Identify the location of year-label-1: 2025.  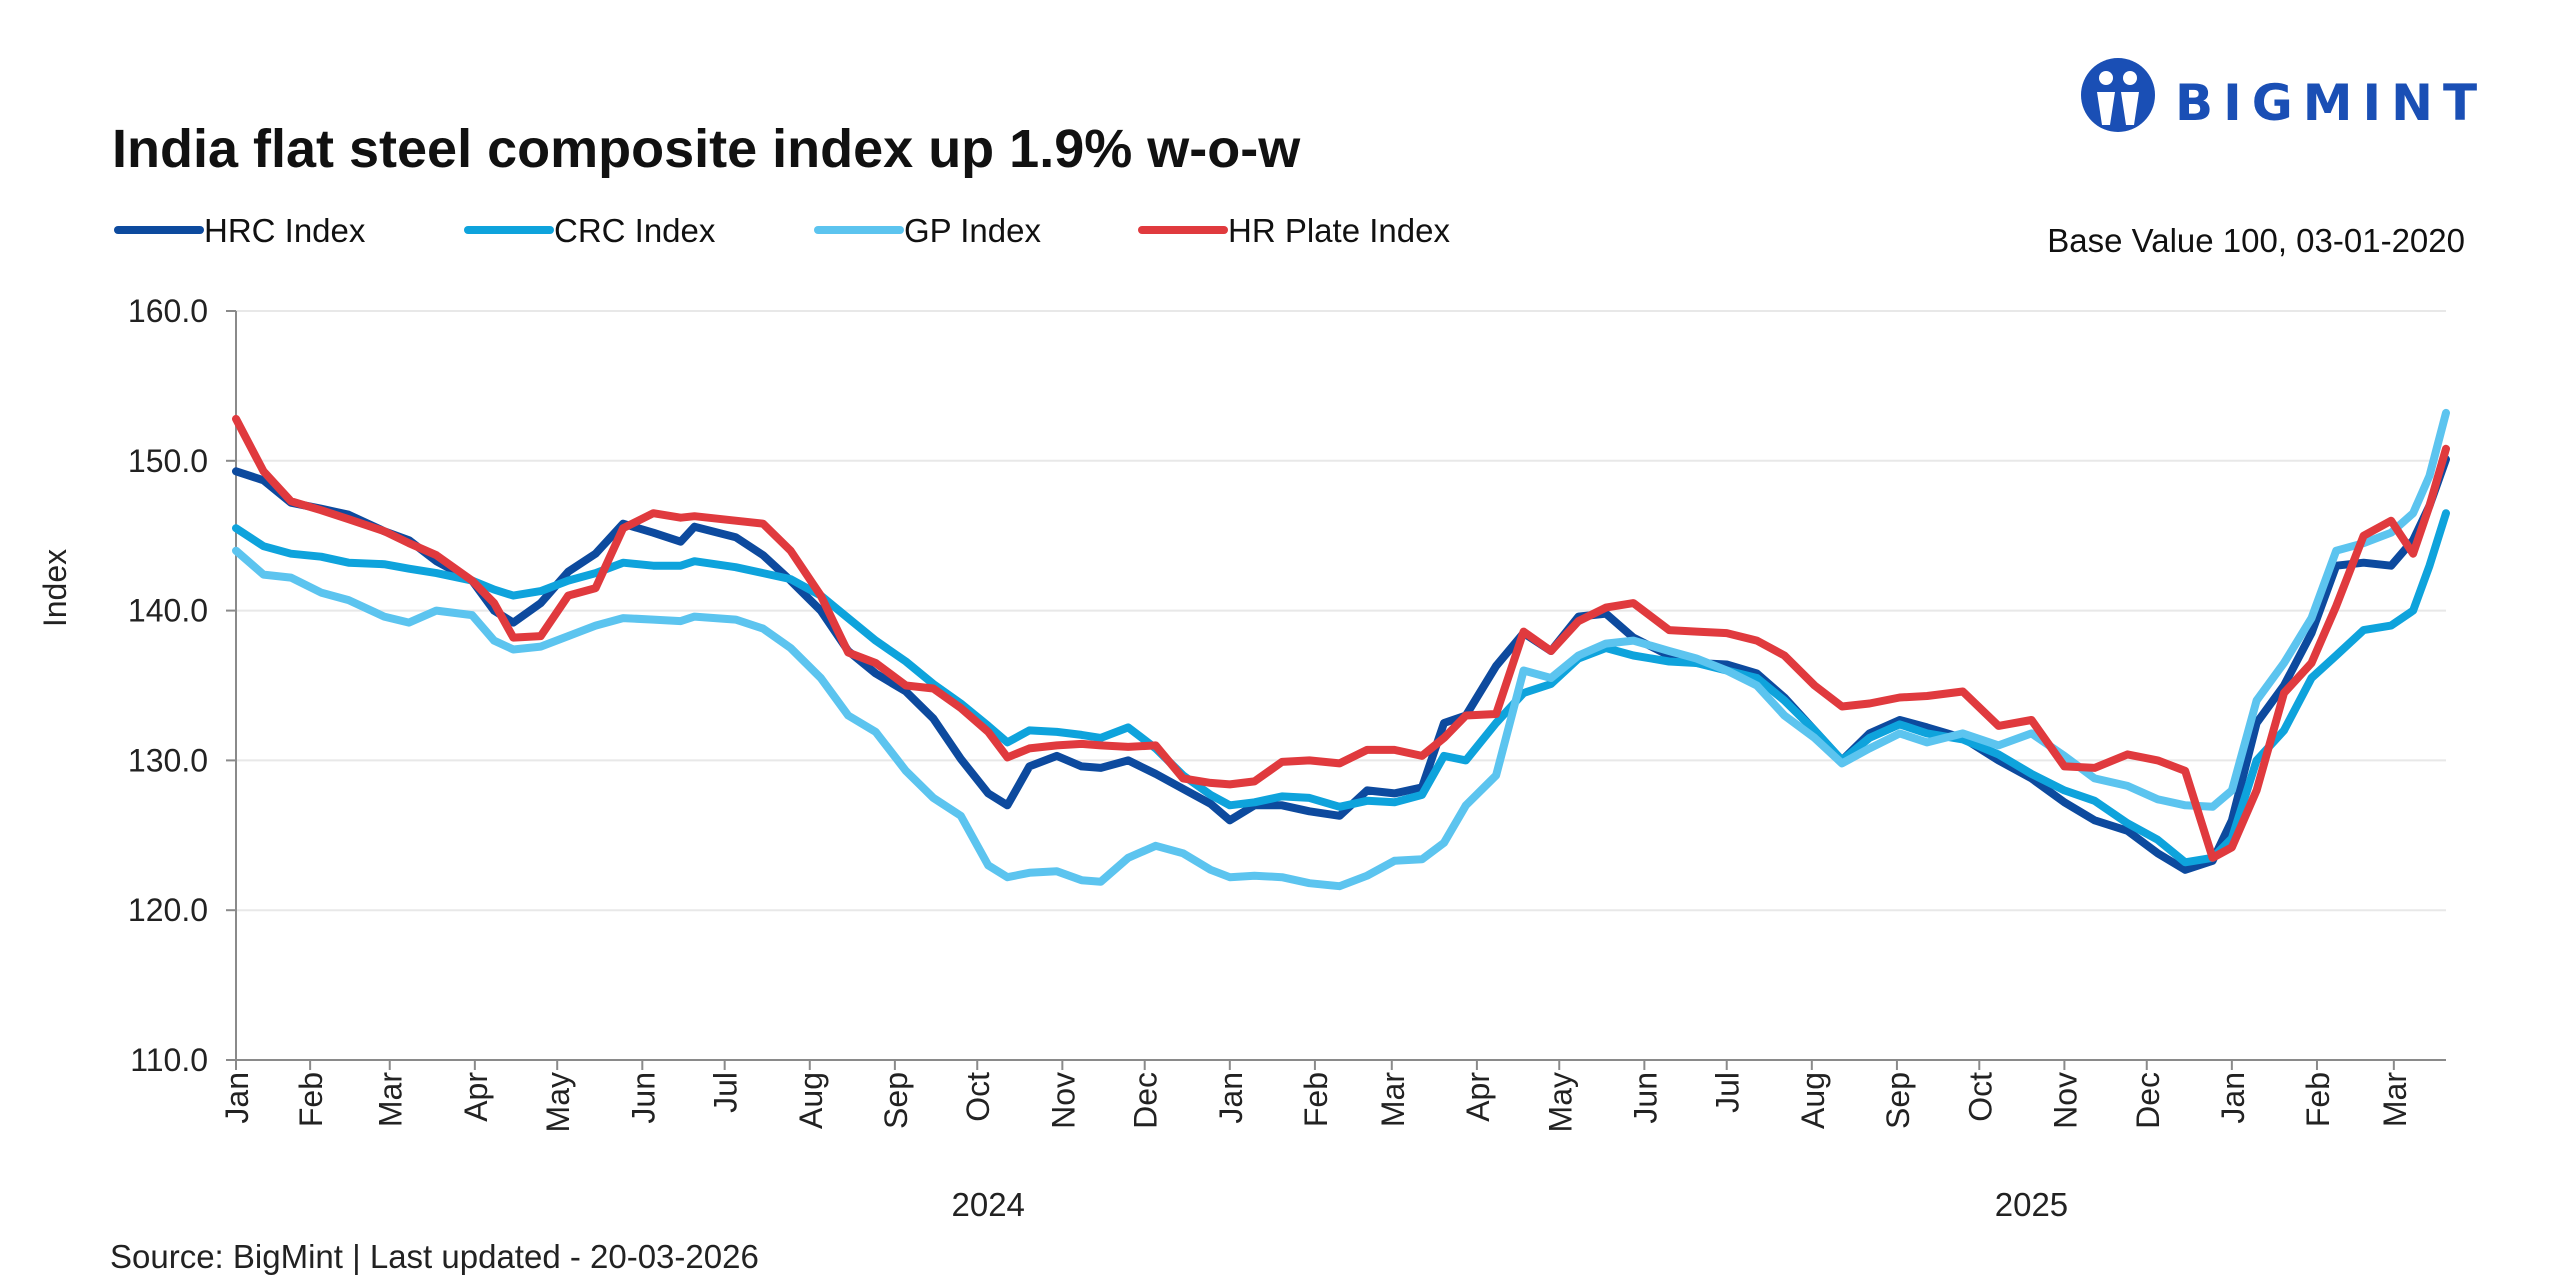
(2031, 1204).